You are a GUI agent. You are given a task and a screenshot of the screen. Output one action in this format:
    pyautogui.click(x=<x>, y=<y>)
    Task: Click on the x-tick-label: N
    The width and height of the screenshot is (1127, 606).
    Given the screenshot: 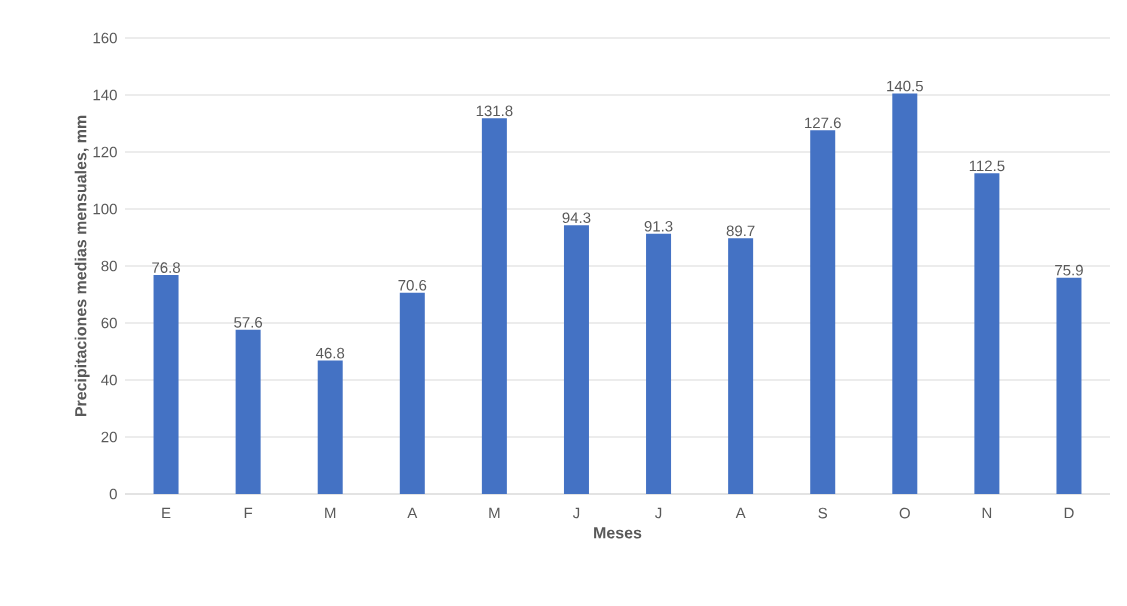 What is the action you would take?
    pyautogui.click(x=987, y=513)
    